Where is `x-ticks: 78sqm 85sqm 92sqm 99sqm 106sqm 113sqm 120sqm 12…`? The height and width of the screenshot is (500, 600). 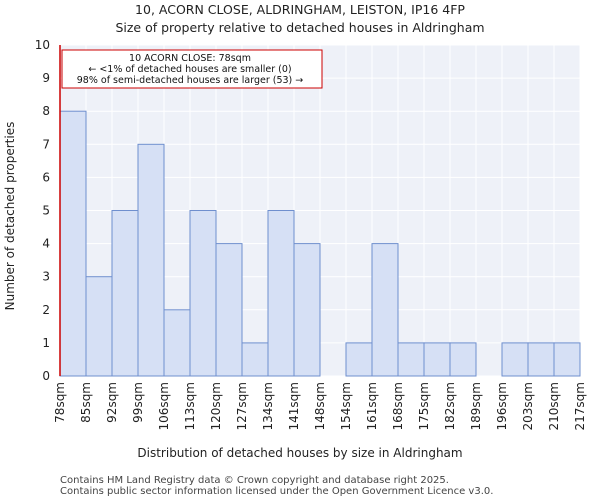
x-ticks: 78sqm 85sqm 92sqm 99sqm 106sqm 113sqm 120sqm 12… is located at coordinates (320, 406).